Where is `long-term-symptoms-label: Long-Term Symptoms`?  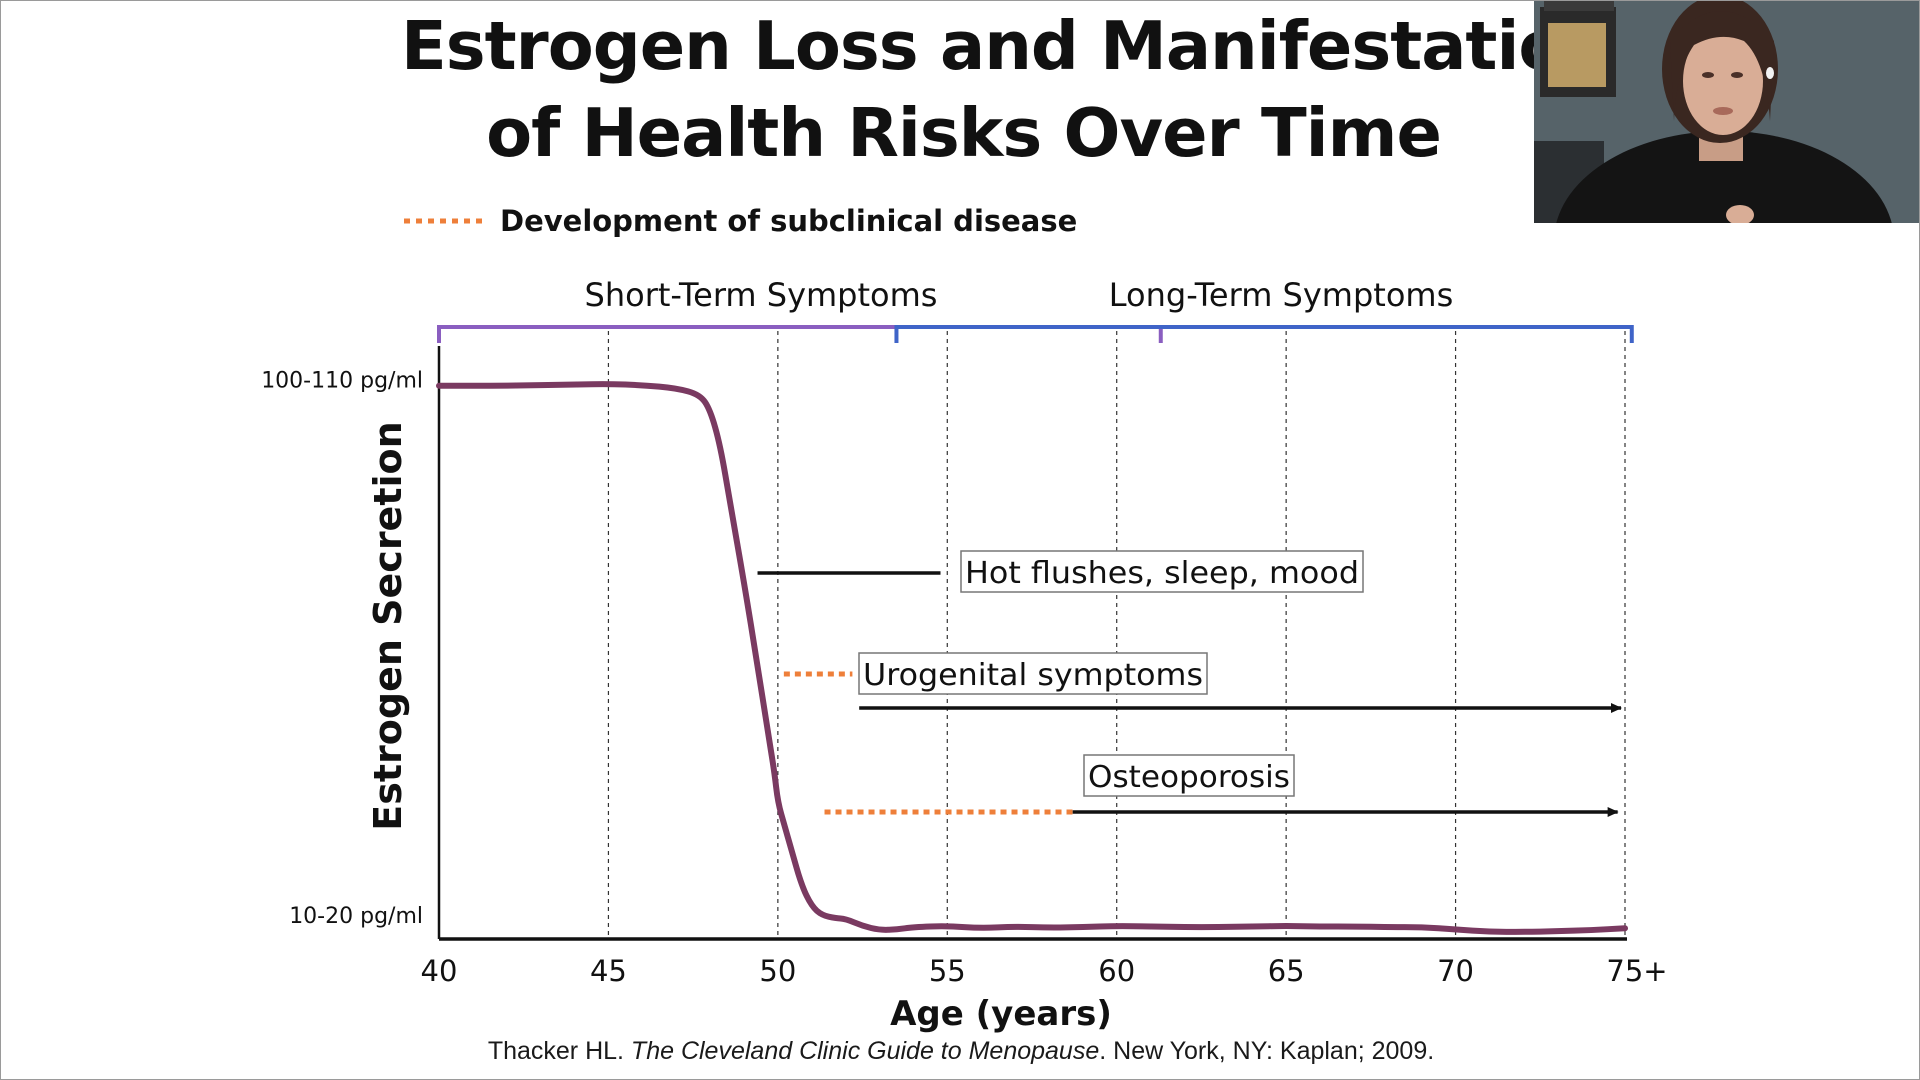 long-term-symptoms-label: Long-Term Symptoms is located at coordinates (1281, 295).